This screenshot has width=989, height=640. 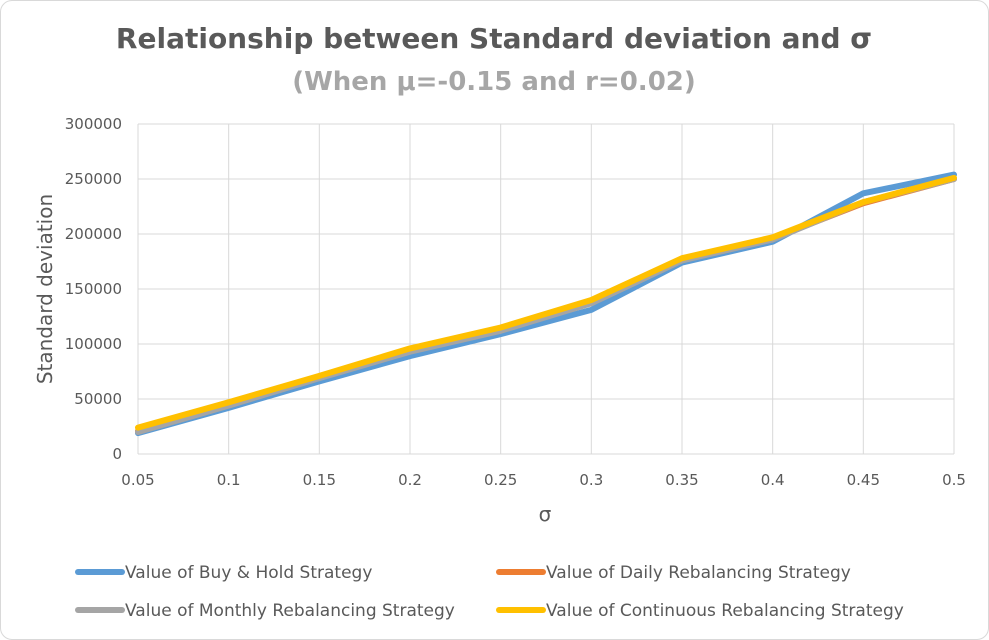 What do you see at coordinates (248, 573) in the screenshot?
I see `legend-label-buy-hold: Value of Buy & Hold Strategy` at bounding box center [248, 573].